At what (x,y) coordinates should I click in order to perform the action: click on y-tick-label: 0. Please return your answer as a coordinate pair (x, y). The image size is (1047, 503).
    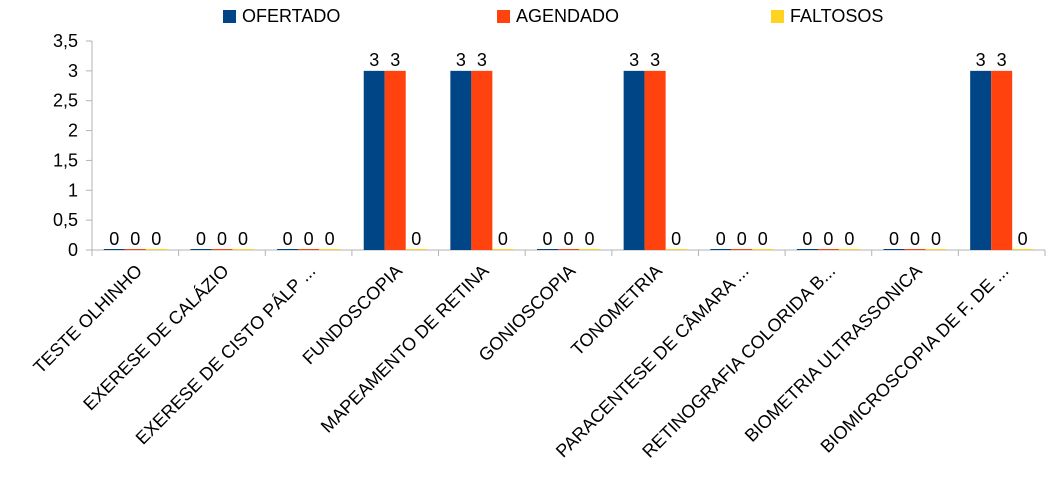
    Looking at the image, I should click on (73, 250).